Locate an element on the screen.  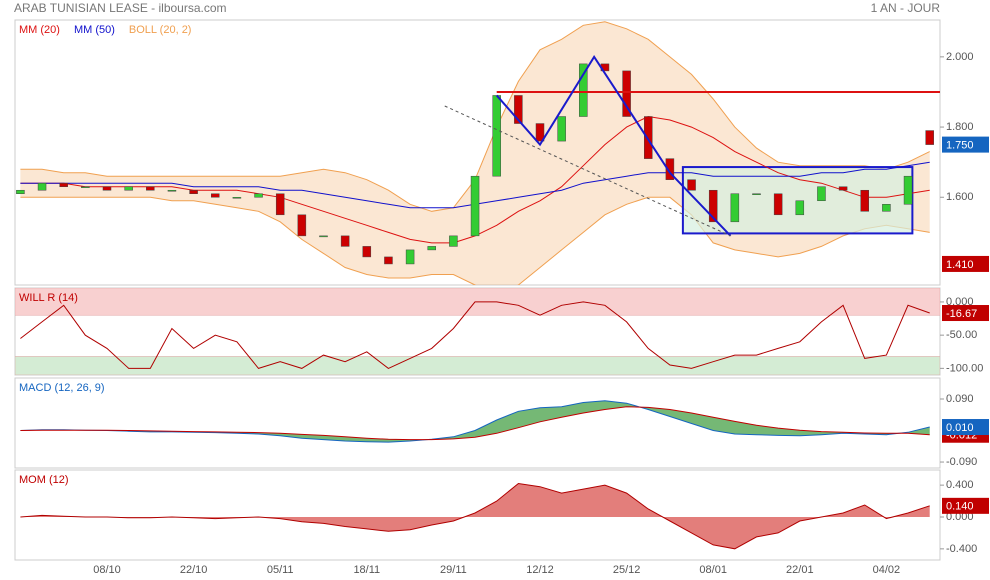
legend-entry: MM (50) is located at coordinates (94, 30).